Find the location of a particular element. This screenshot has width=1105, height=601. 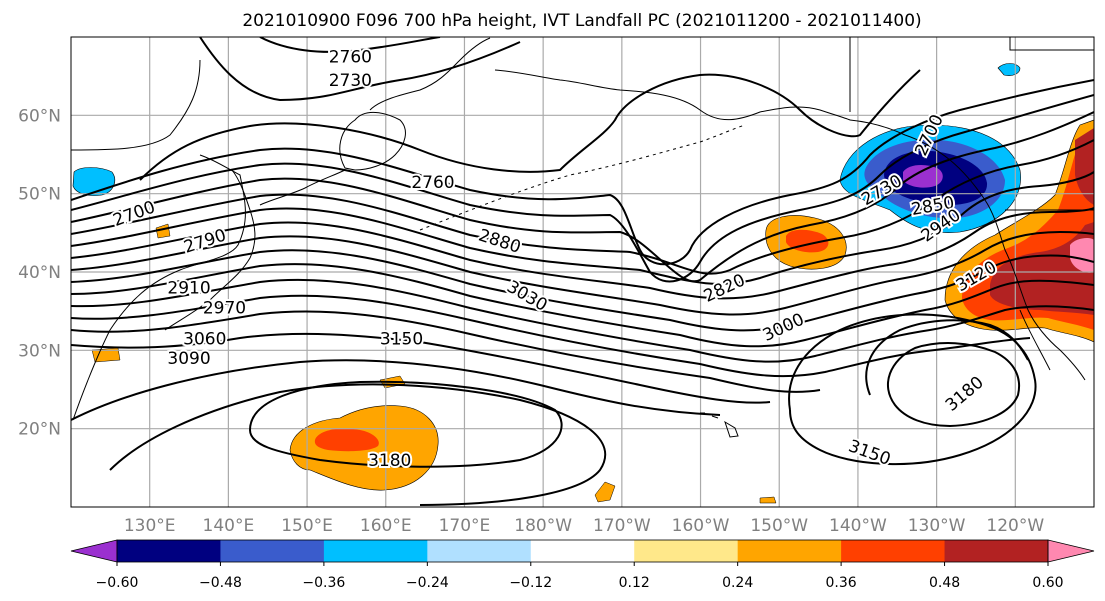

colorbar-tick-label: 0.12 is located at coordinates (634, 583).